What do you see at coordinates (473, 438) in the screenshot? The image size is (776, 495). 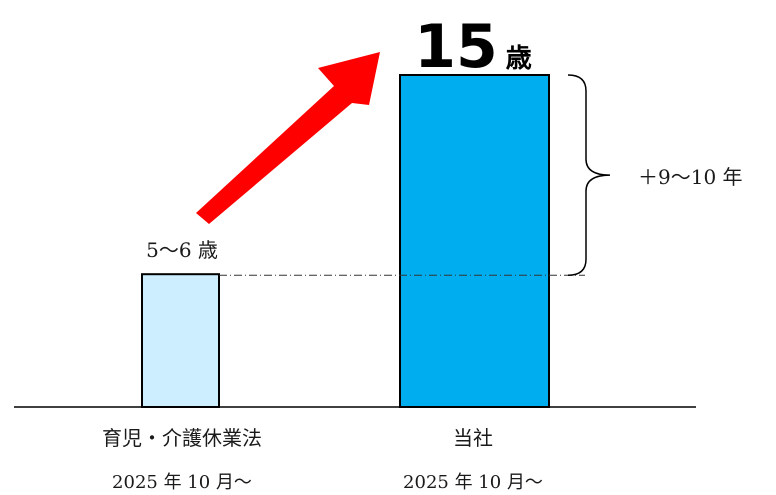 I see `category-label-company: 当社` at bounding box center [473, 438].